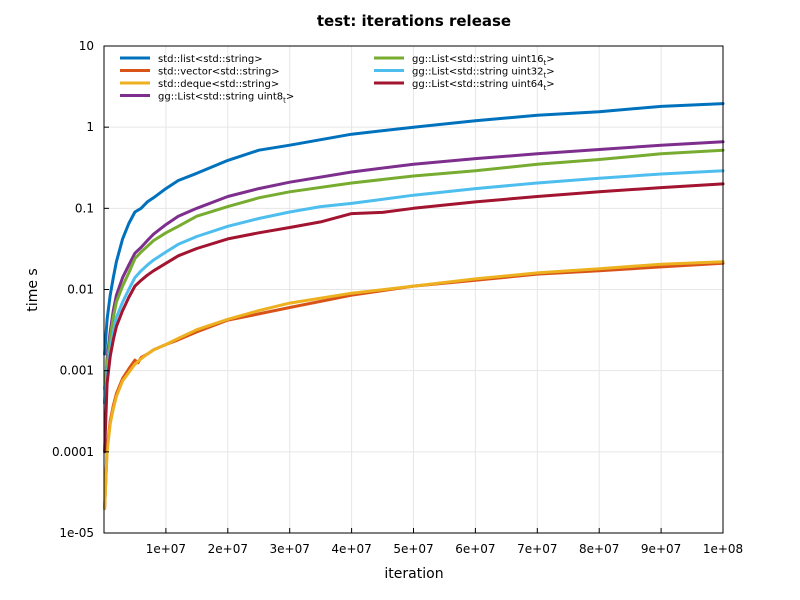  What do you see at coordinates (599, 549) in the screenshot?
I see `x-tick-label: 8e+07` at bounding box center [599, 549].